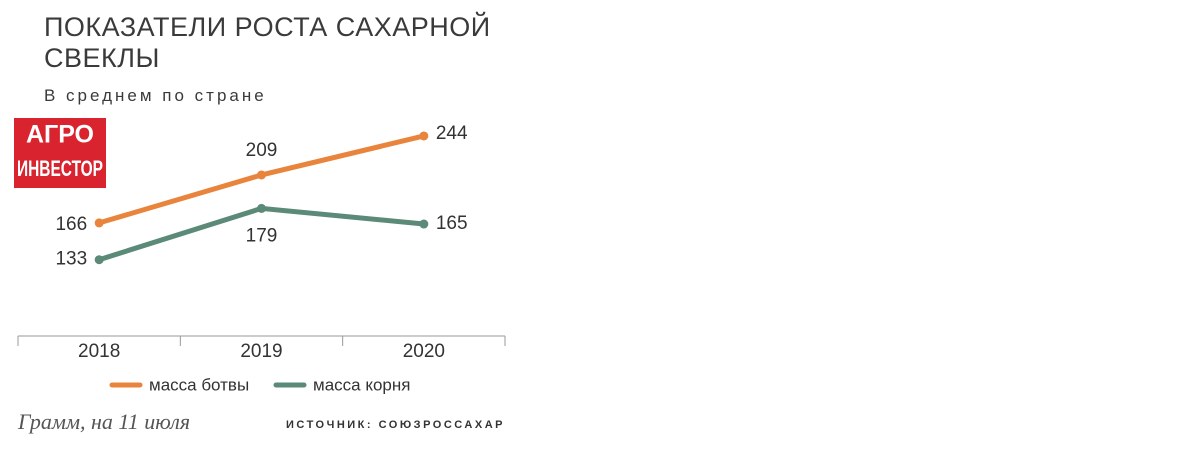  What do you see at coordinates (262, 235) in the screenshot?
I see `data-label: 179` at bounding box center [262, 235].